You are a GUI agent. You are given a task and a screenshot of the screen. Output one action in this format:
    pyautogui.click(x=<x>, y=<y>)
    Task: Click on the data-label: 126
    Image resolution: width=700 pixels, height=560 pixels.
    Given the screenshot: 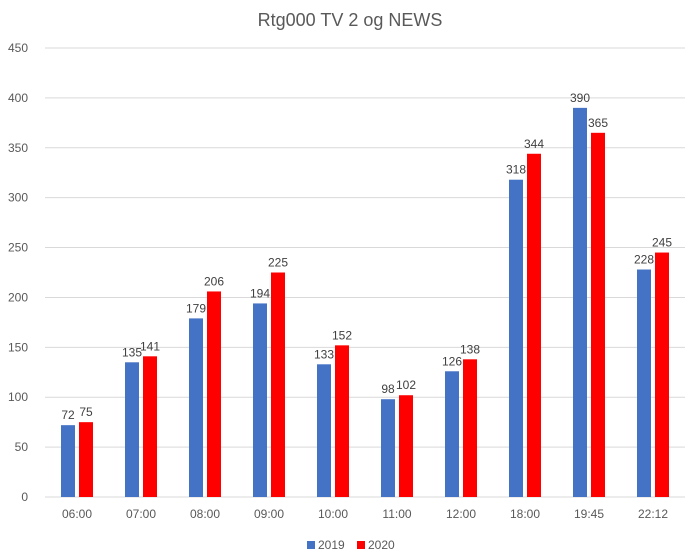 What is the action you would take?
    pyautogui.click(x=452, y=361)
    